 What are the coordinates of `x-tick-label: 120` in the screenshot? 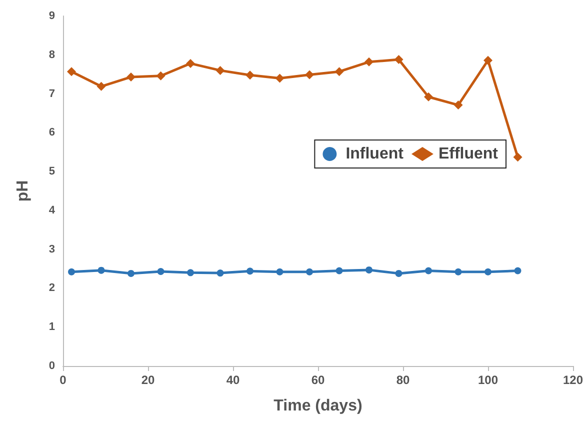 It's located at (573, 380).